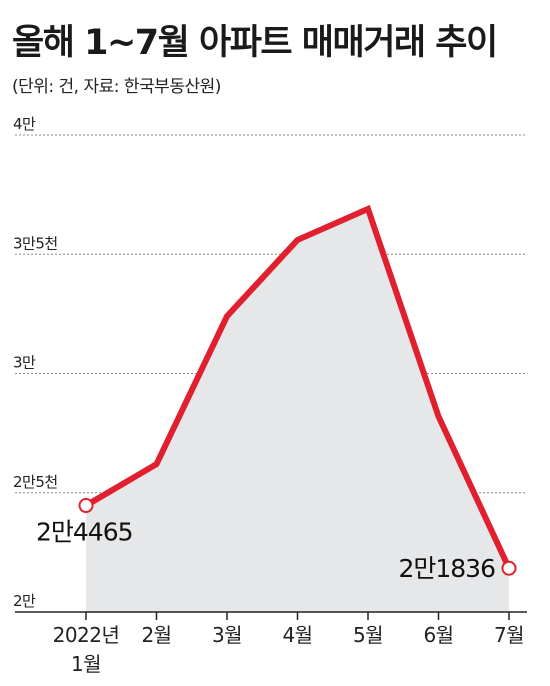 The height and width of the screenshot is (686, 550). Describe the element at coordinates (509, 635) in the screenshot. I see `x-tick-label: 7월` at that location.